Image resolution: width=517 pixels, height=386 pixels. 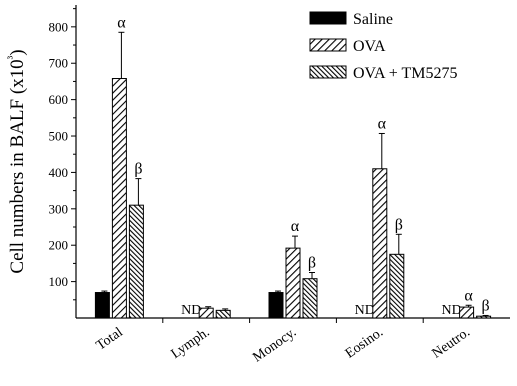 What do you see at coordinates (59, 172) in the screenshot?
I see `y-tick-label: 400` at bounding box center [59, 172].